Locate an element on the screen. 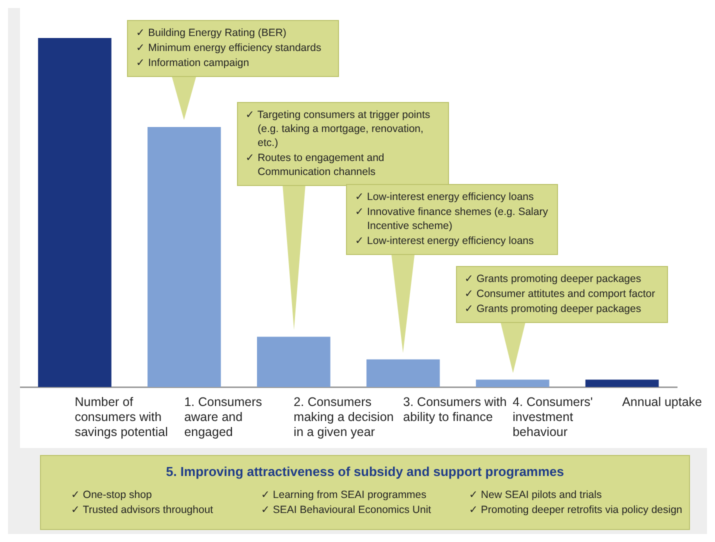  annotation: ✓ Targeting consumers at trigger points (e.g. taking a mortgage, renovation, etc.) ✓ Routes to engagement and Communication channels is located at coordinates (339, 143).